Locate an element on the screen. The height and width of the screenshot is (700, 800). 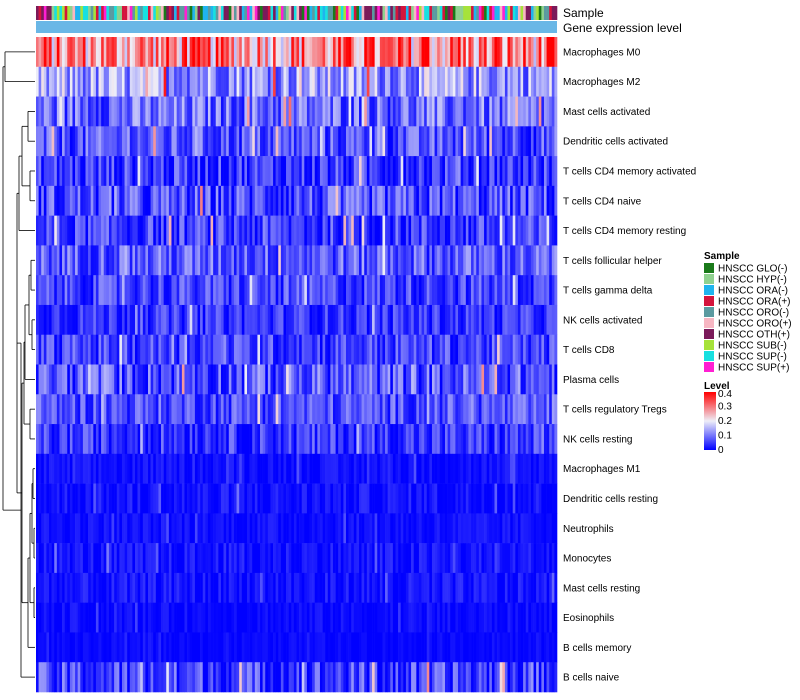
legend-swatch is located at coordinates (709, 323).